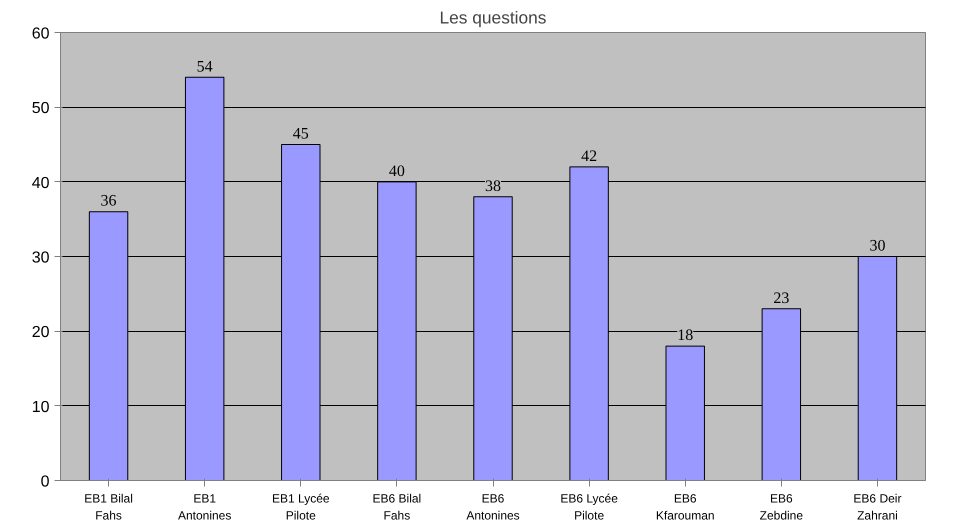 The image size is (957, 530). Describe the element at coordinates (685, 507) in the screenshot. I see `x-tick-label: EB6 Kfarouman` at that location.